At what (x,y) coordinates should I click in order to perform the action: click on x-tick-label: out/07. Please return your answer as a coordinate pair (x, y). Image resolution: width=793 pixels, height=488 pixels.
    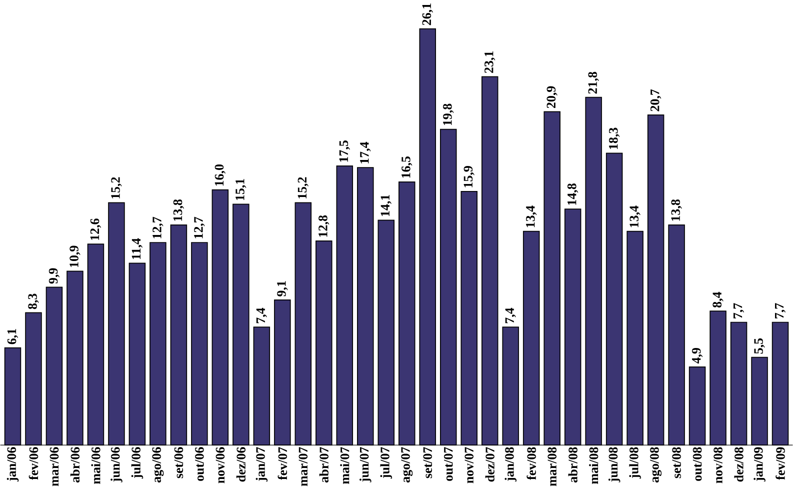
    Looking at the image, I should click on (448, 464).